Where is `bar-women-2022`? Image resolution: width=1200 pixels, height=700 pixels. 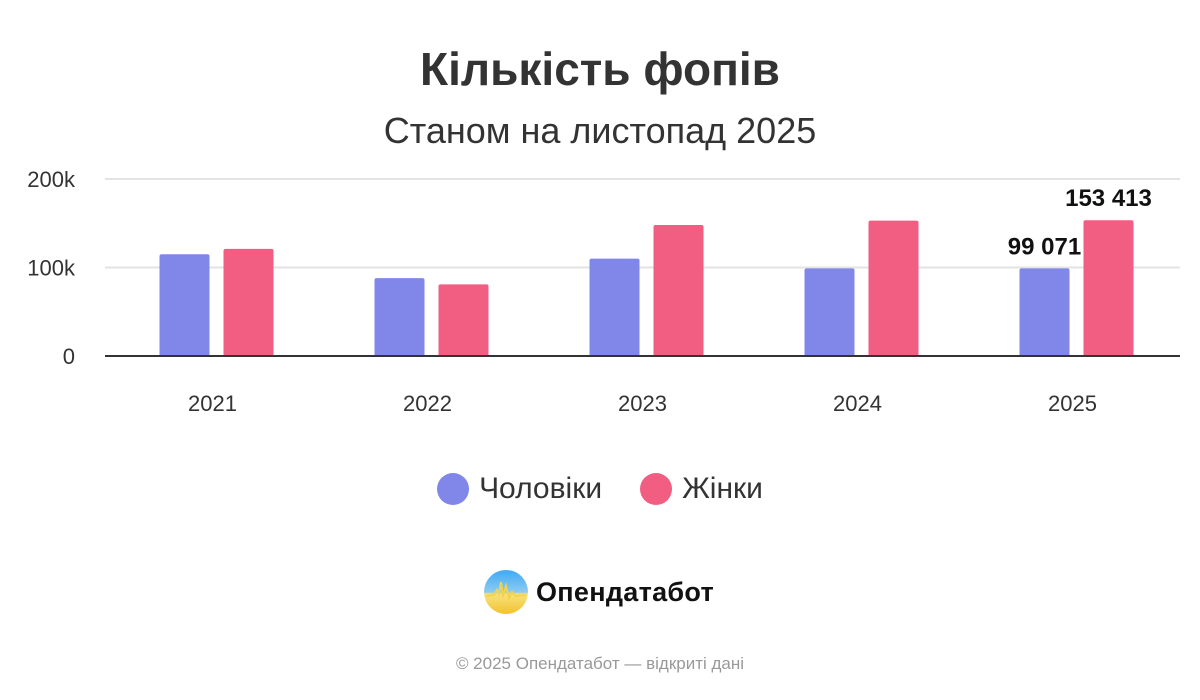 bar-women-2022 is located at coordinates (463, 320).